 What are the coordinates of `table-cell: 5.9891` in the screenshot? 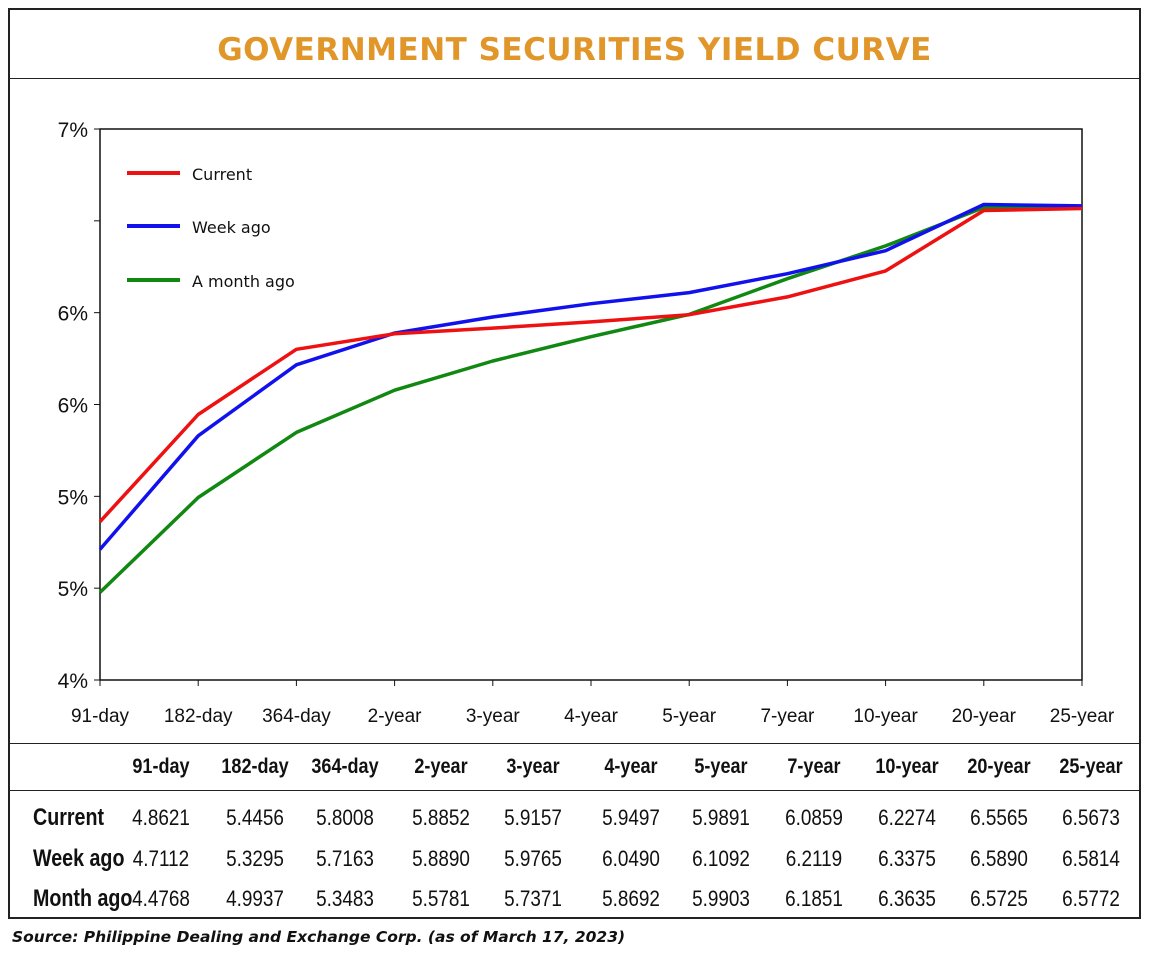 It's located at (721, 818).